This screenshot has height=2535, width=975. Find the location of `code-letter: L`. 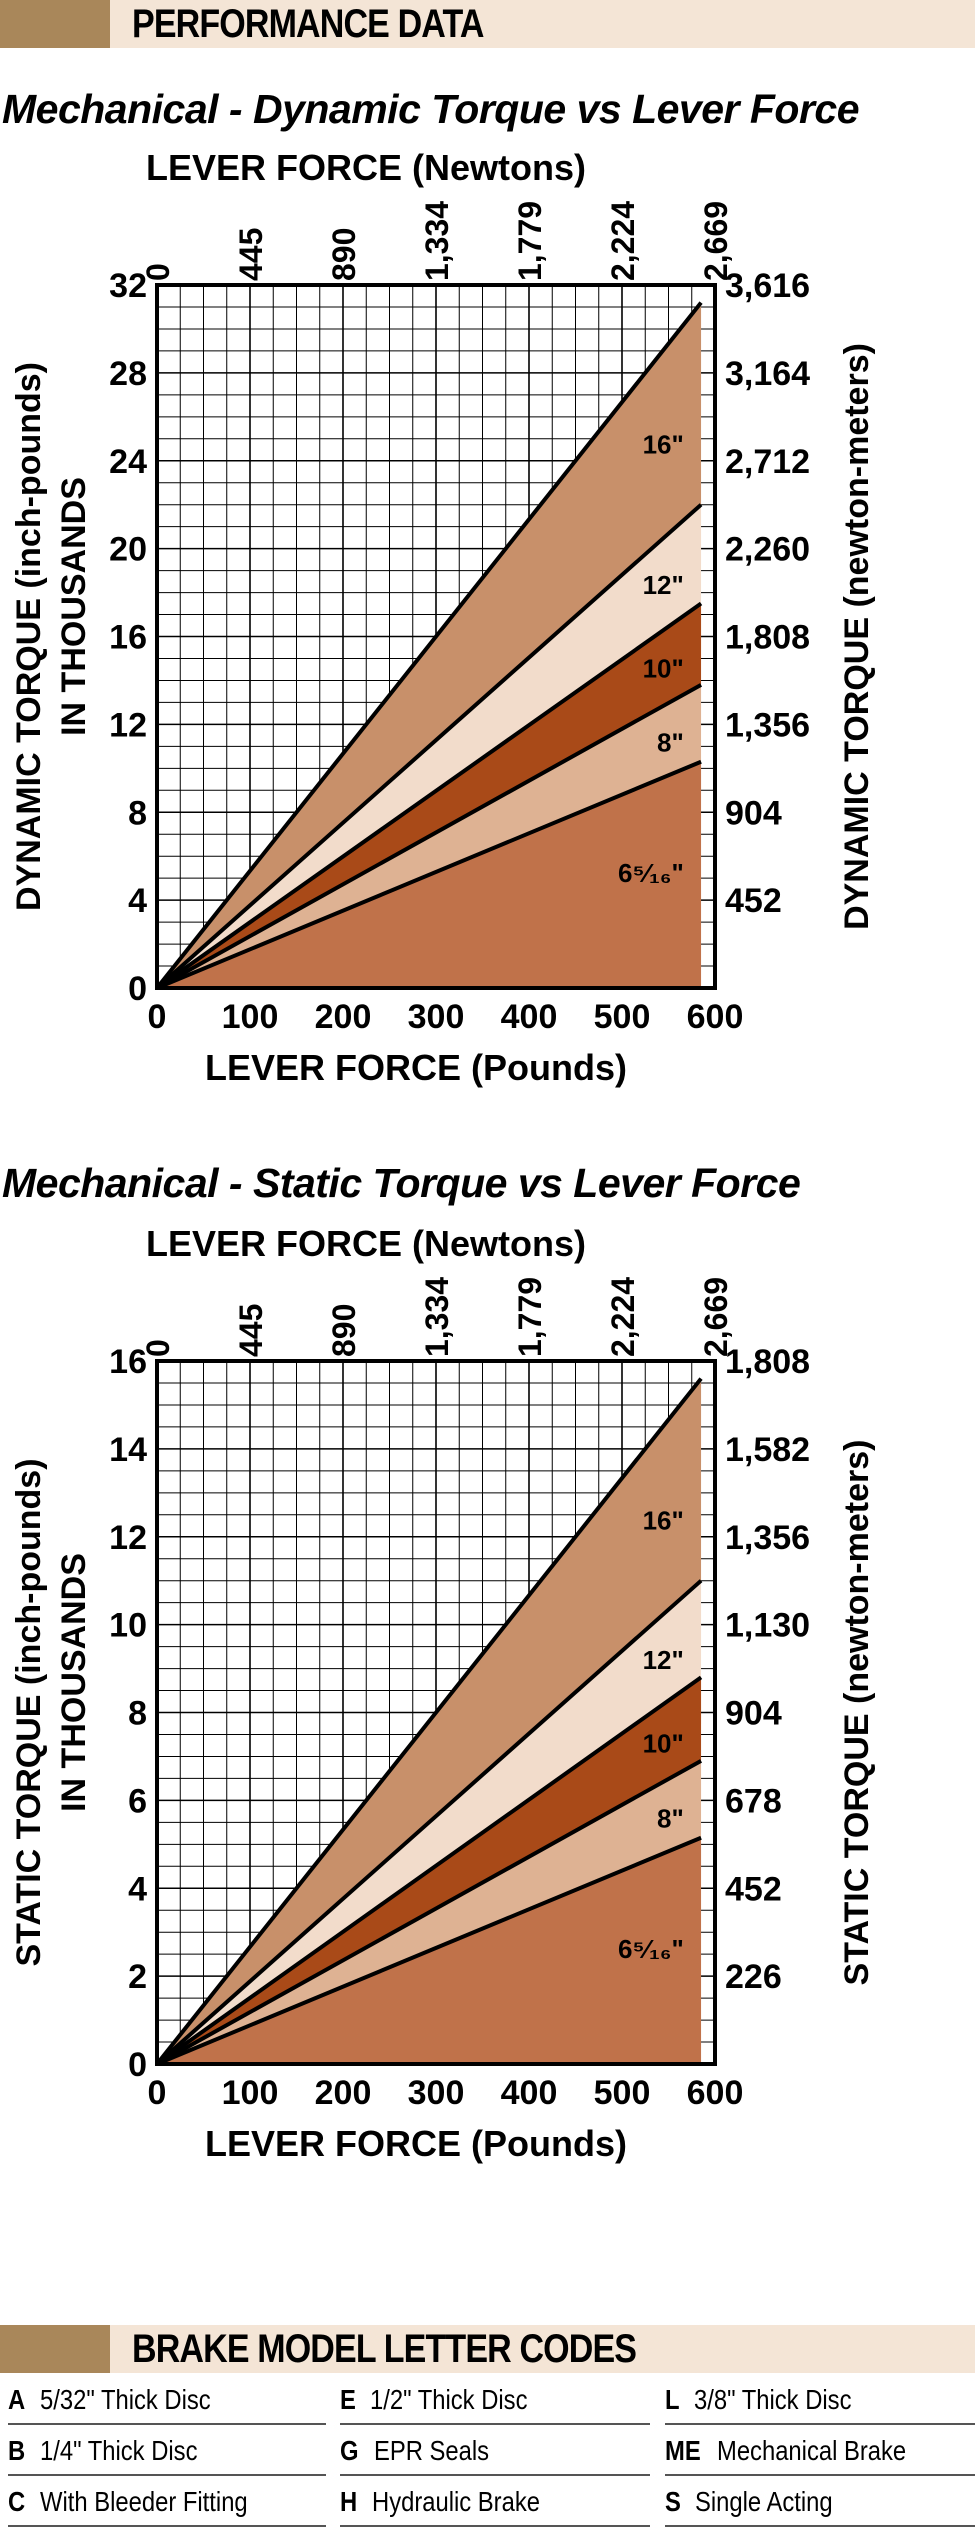

code-letter: L is located at coordinates (672, 2399).